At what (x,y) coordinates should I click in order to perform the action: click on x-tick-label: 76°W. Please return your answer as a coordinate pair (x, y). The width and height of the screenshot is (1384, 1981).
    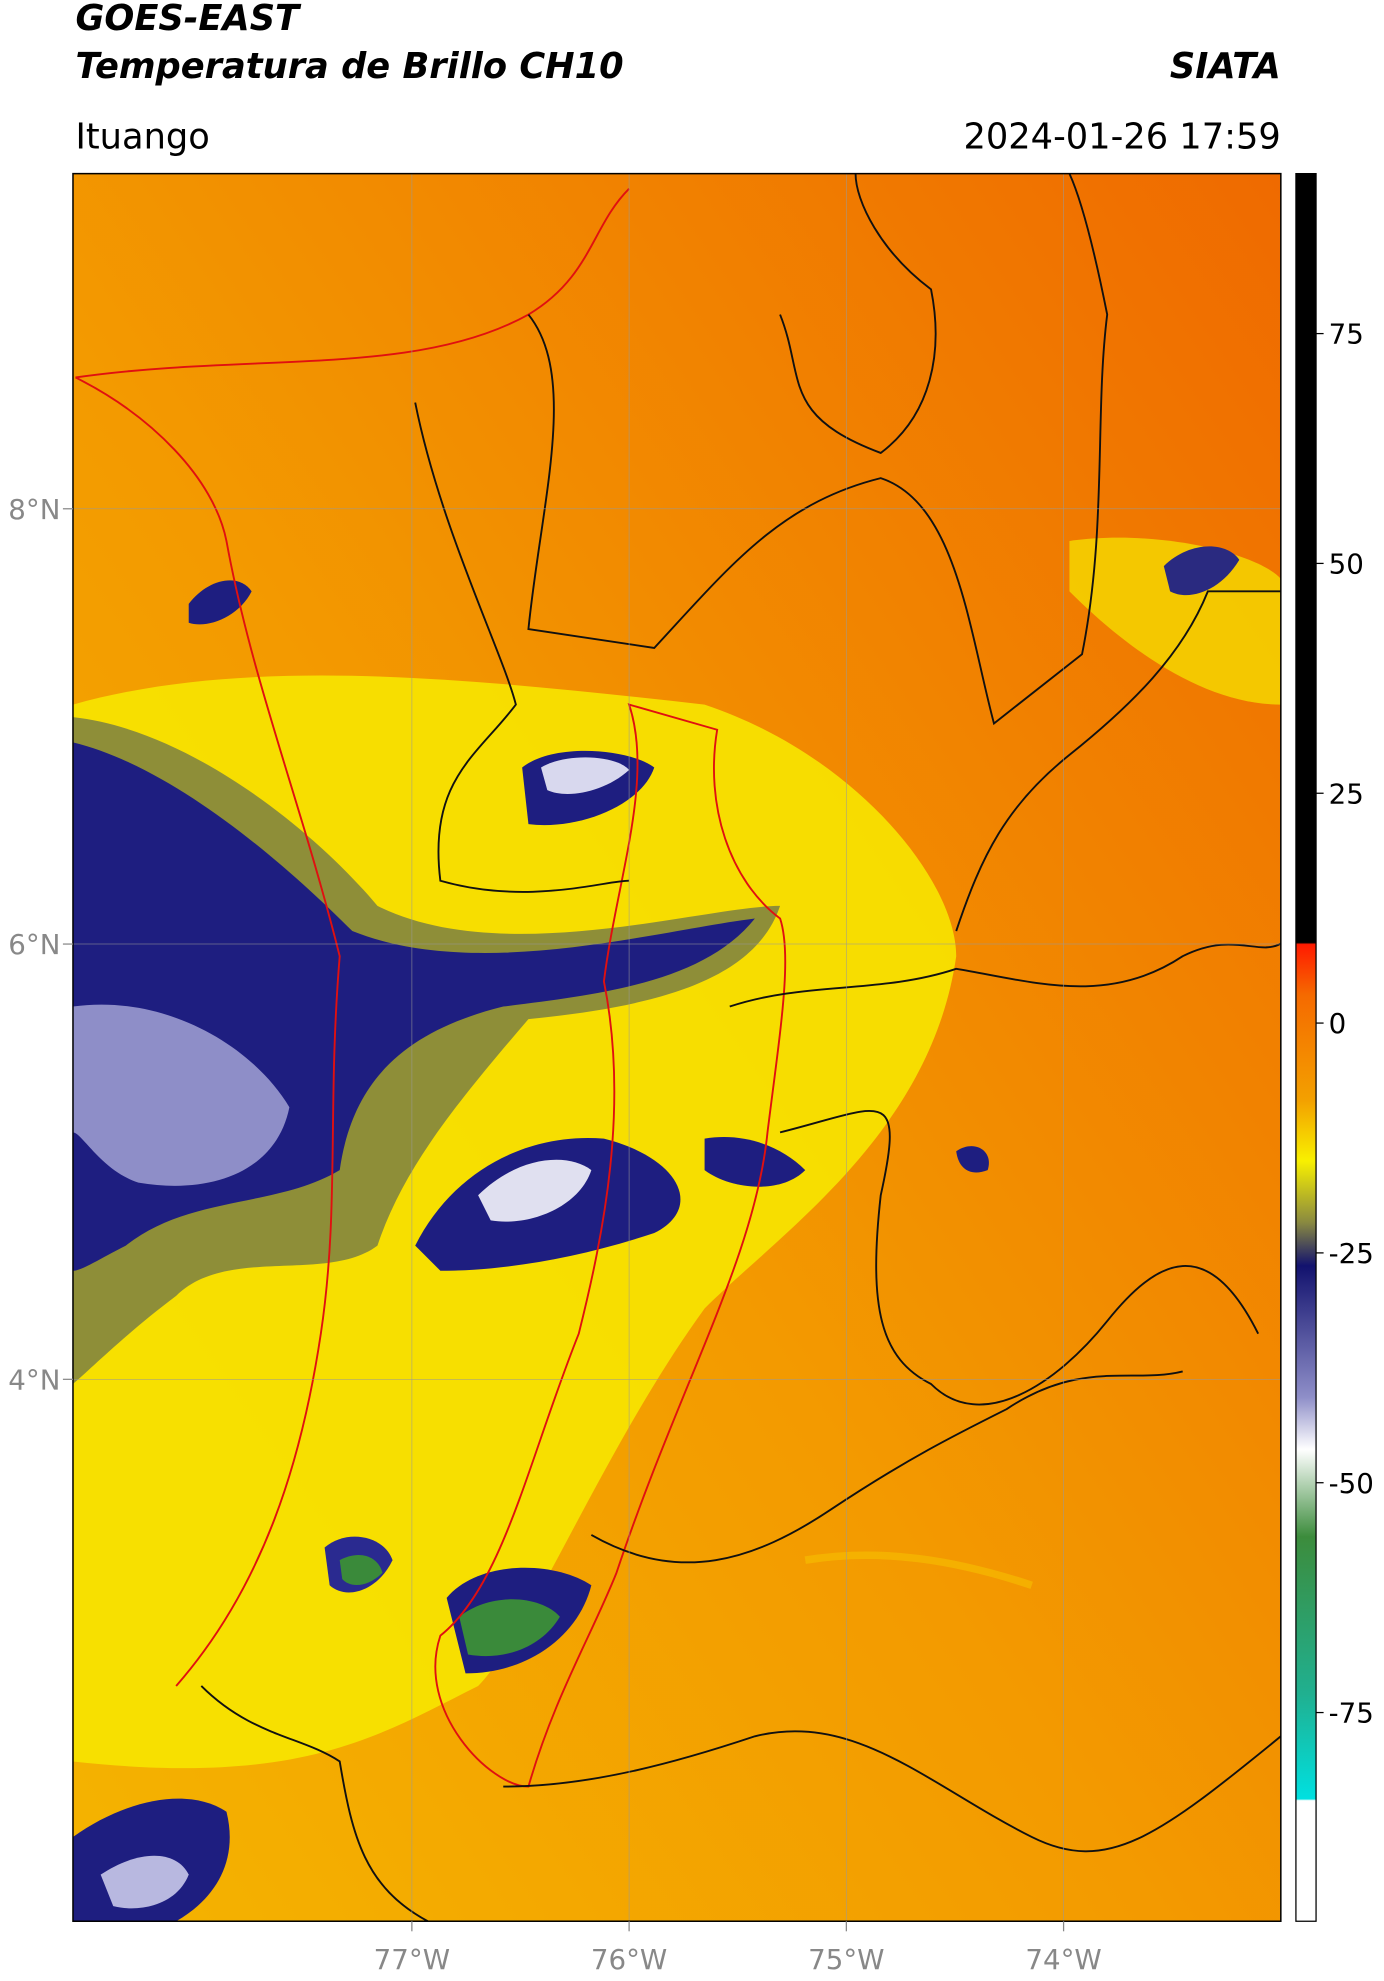
    Looking at the image, I should click on (629, 1959).